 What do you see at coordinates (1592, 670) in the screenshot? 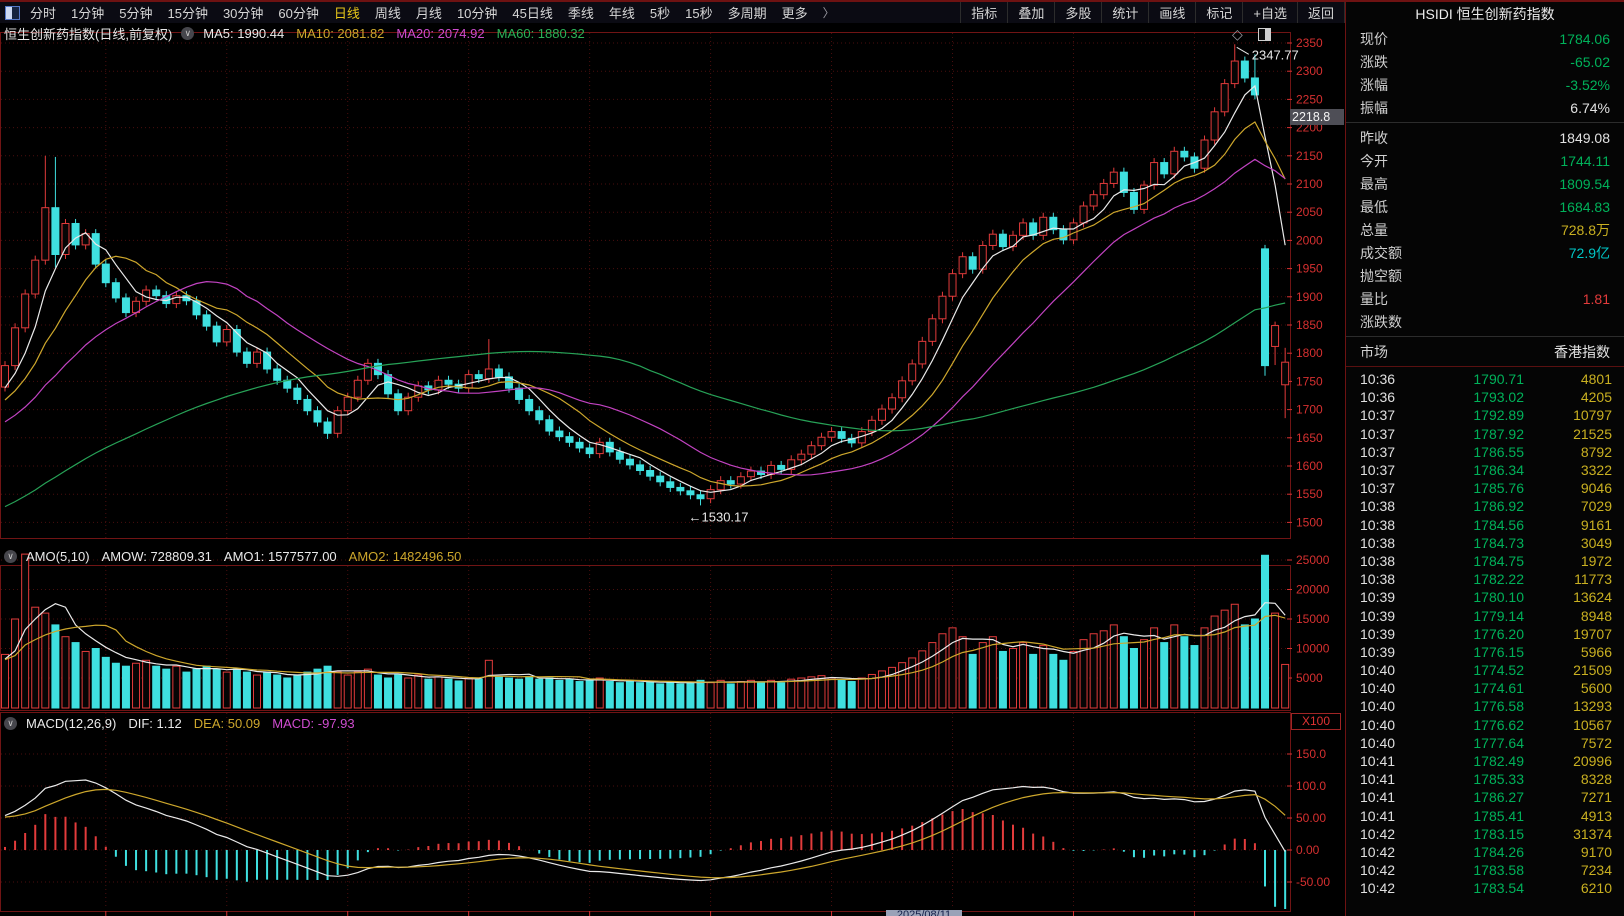
I see `tick-volume: 21509` at bounding box center [1592, 670].